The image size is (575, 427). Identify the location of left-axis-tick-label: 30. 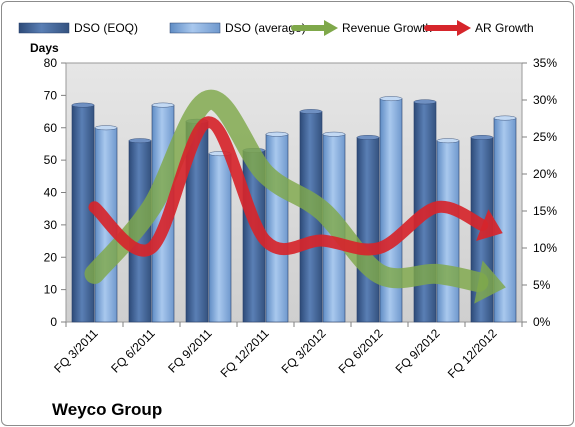
(51, 225).